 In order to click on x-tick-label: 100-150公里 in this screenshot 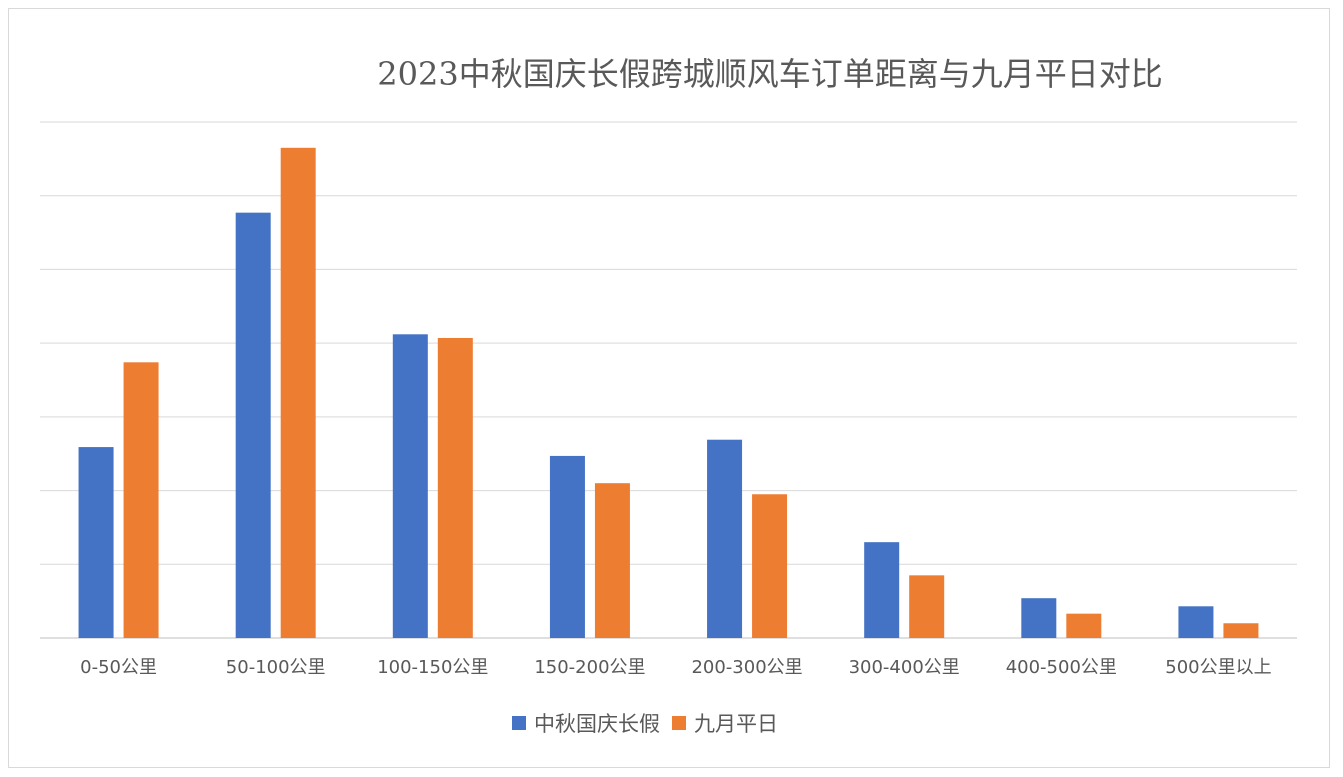, I will do `click(432, 667)`.